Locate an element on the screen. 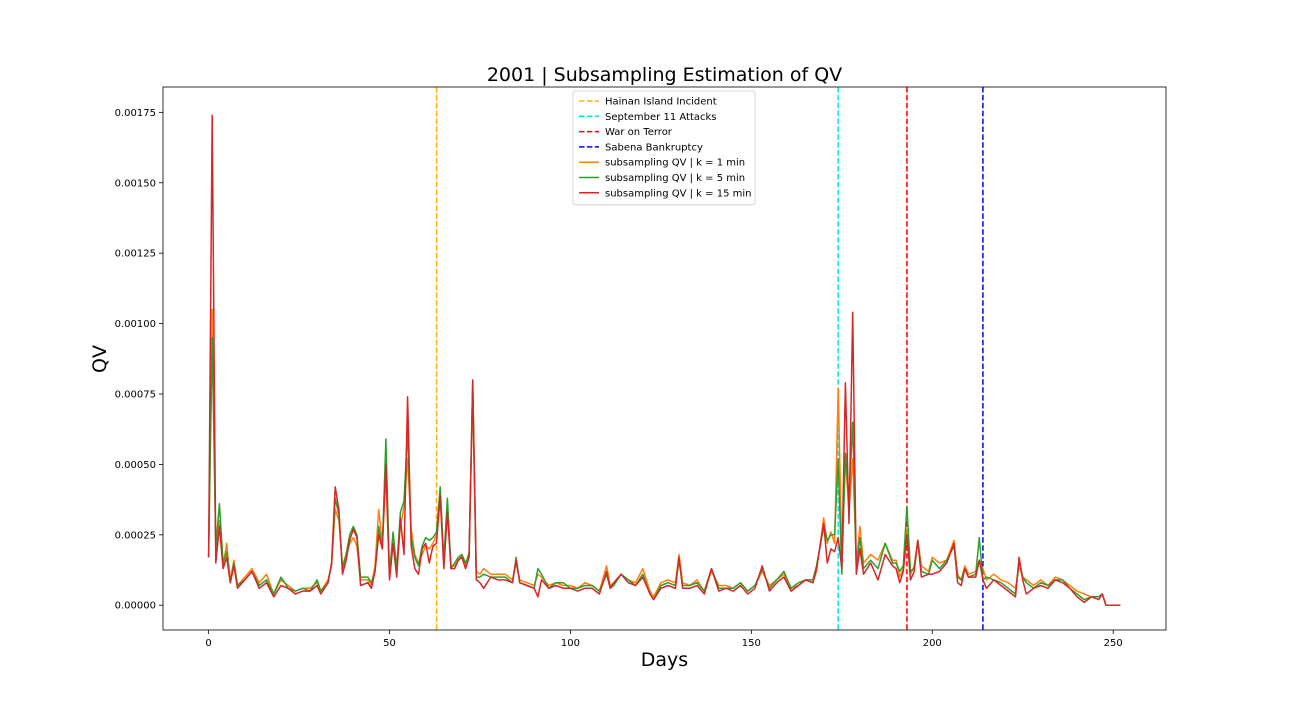 The image size is (1296, 720). legend-label: subsampling QV | k = 5 min is located at coordinates (675, 178).